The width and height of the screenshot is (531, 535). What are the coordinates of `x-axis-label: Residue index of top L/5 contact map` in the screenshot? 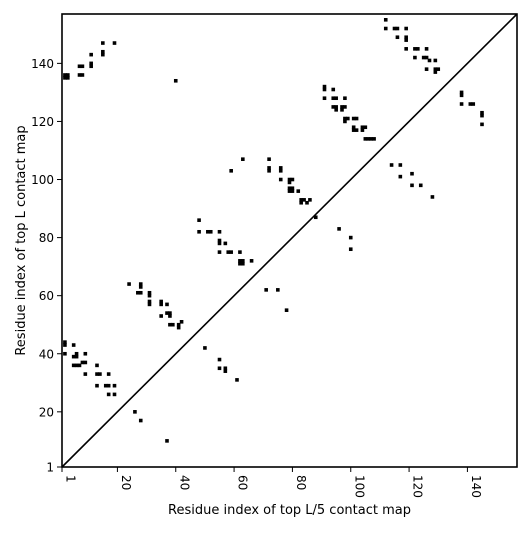 It's located at (289, 510).